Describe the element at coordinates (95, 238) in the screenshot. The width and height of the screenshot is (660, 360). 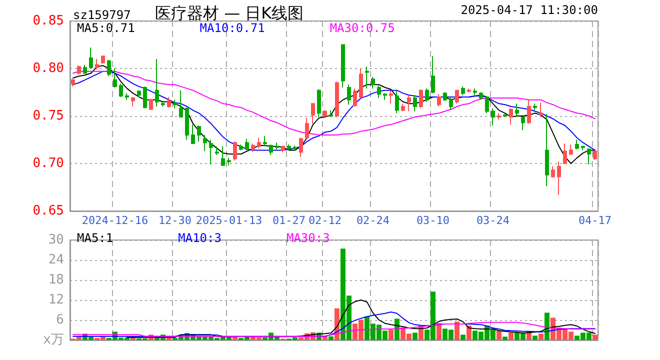
I see `text: MA5:1` at that location.